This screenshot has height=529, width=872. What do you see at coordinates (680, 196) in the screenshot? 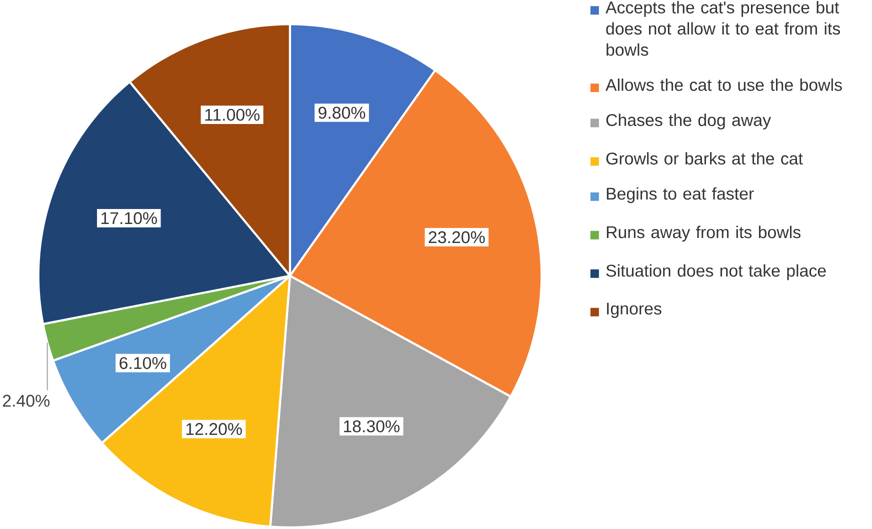
I see `legend-label: Begins to eat faster` at bounding box center [680, 196].